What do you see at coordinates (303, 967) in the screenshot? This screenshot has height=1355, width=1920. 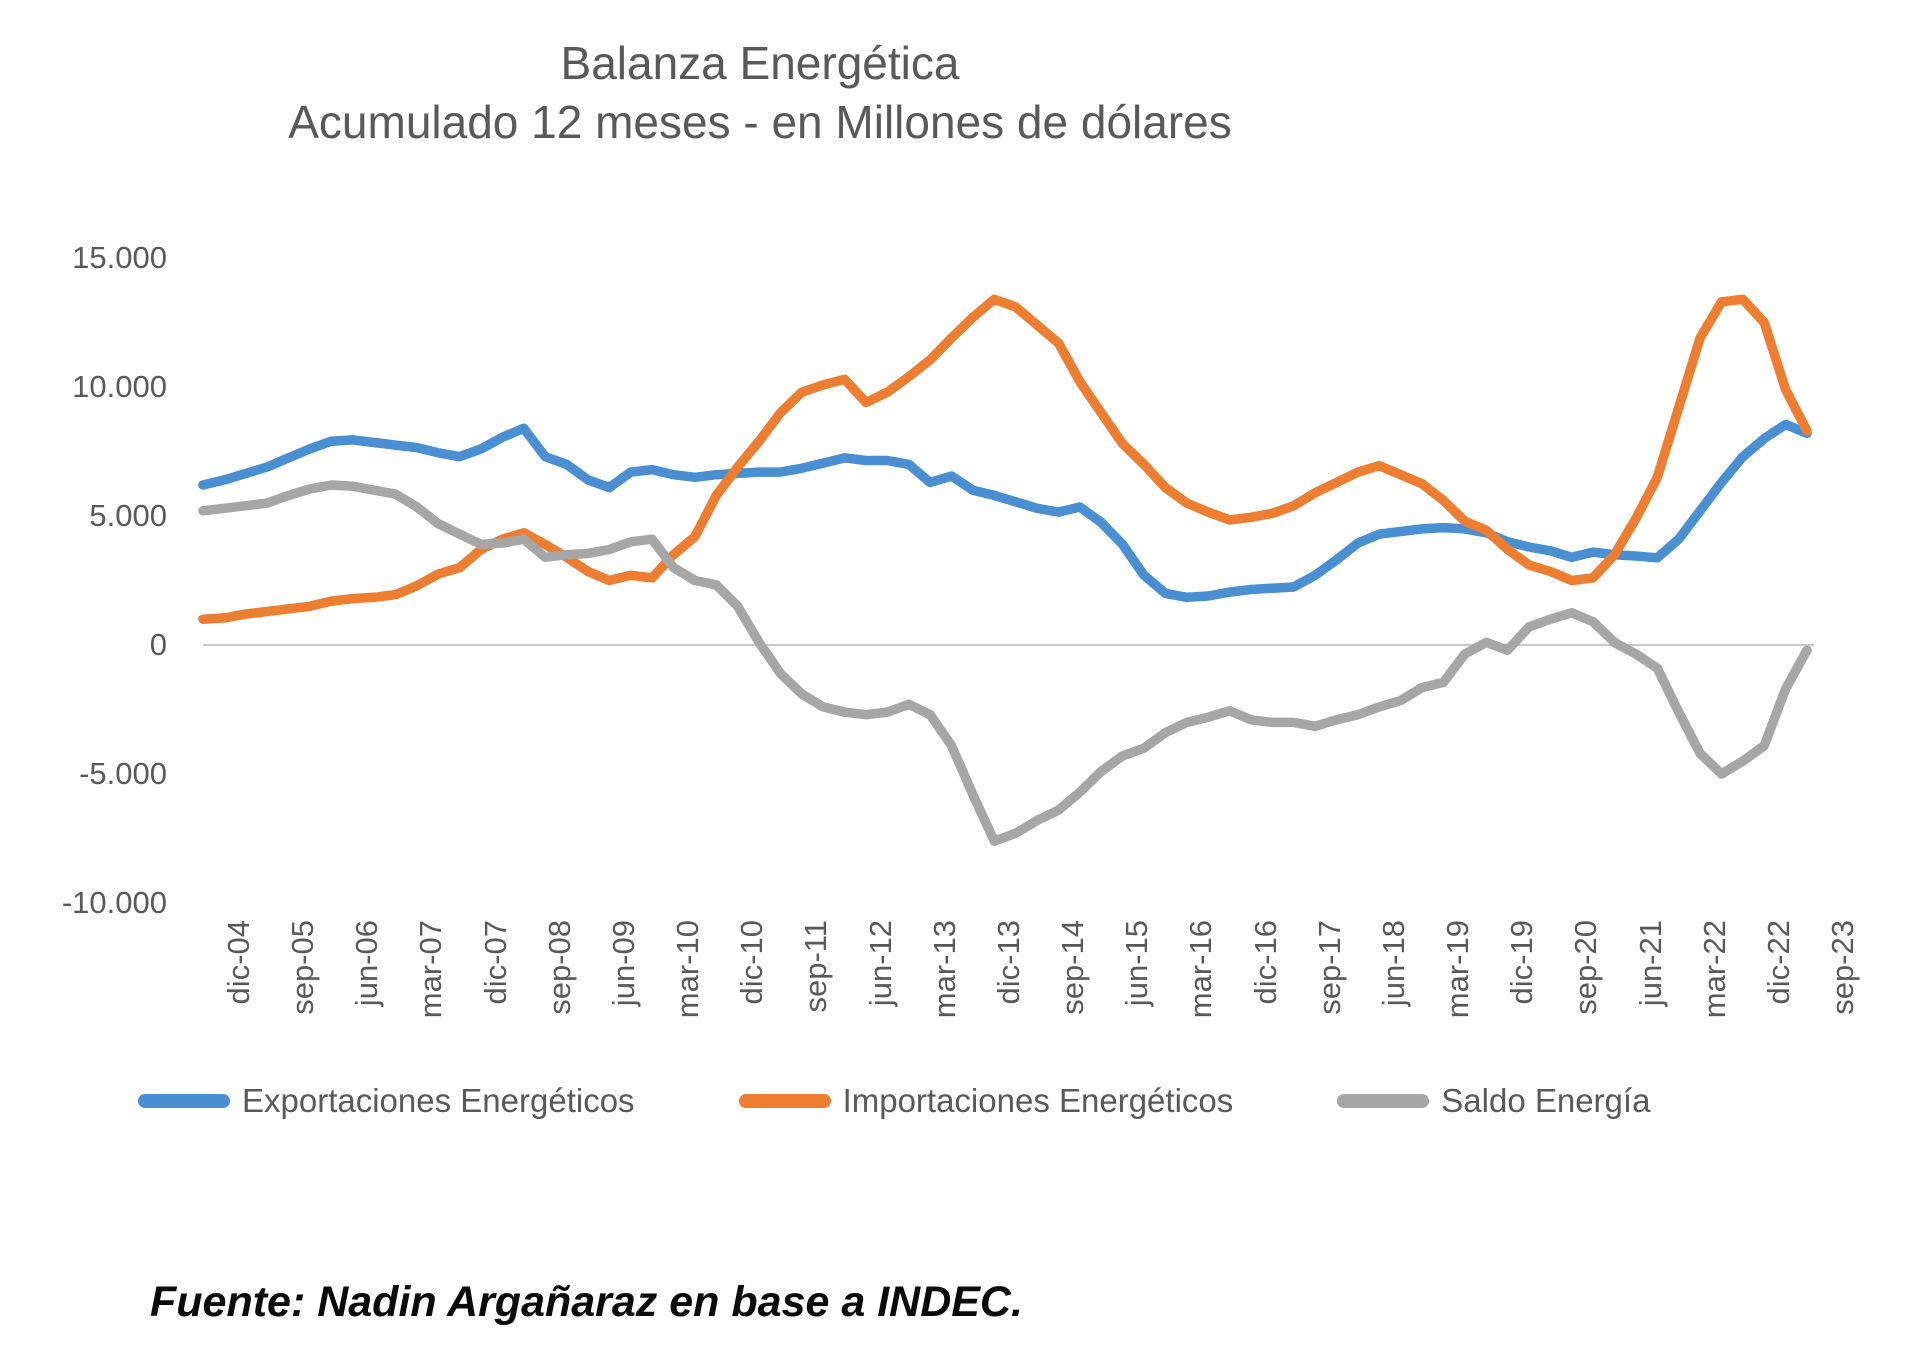 I see `x-axis-label-sep-05: sep-05` at bounding box center [303, 967].